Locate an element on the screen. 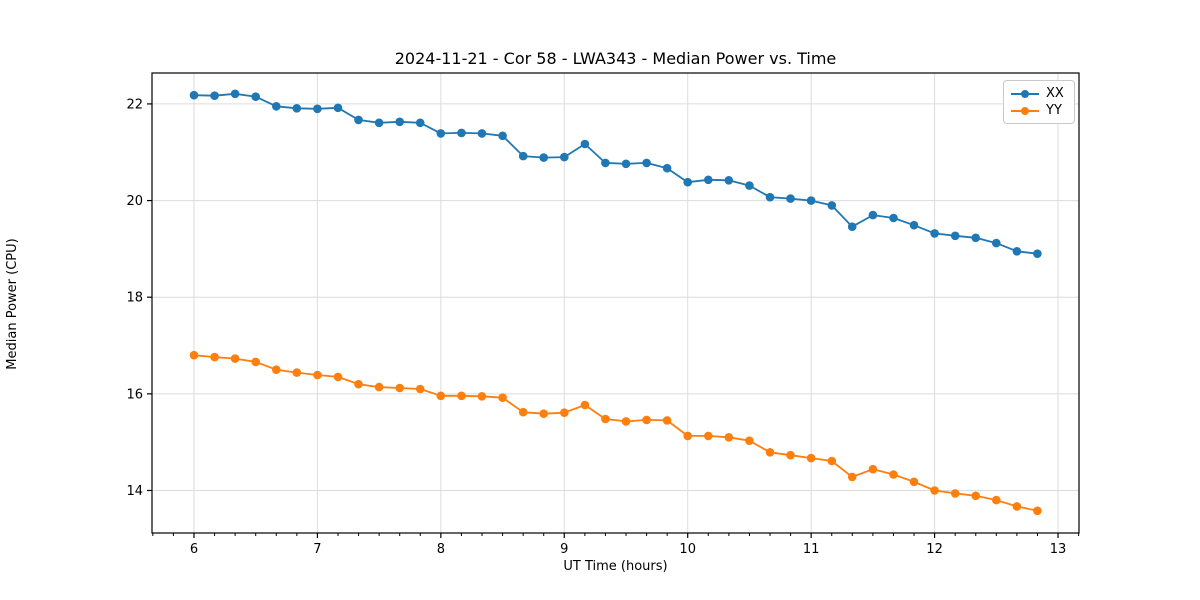 The height and width of the screenshot is (600, 1200). y-tick-label: 22 is located at coordinates (134, 104).